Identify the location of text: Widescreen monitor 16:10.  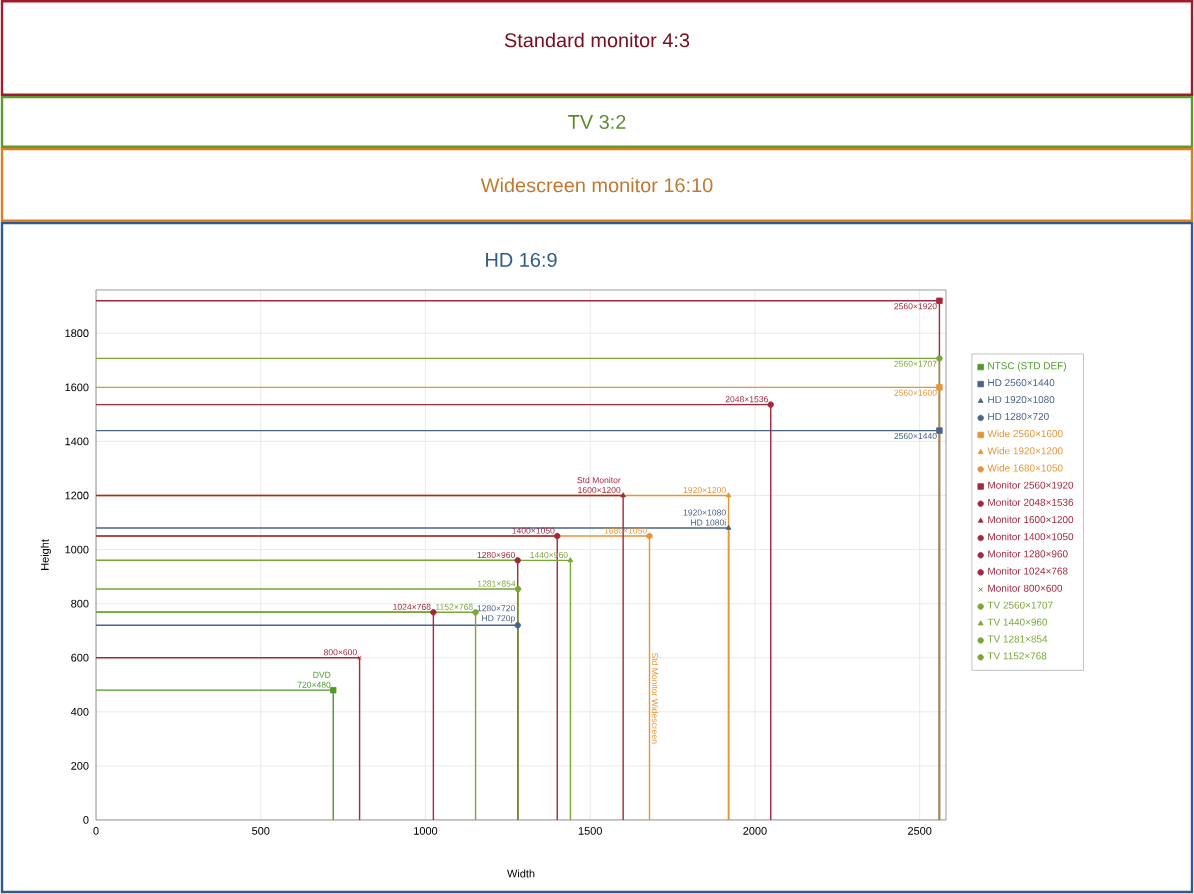
(596, 185).